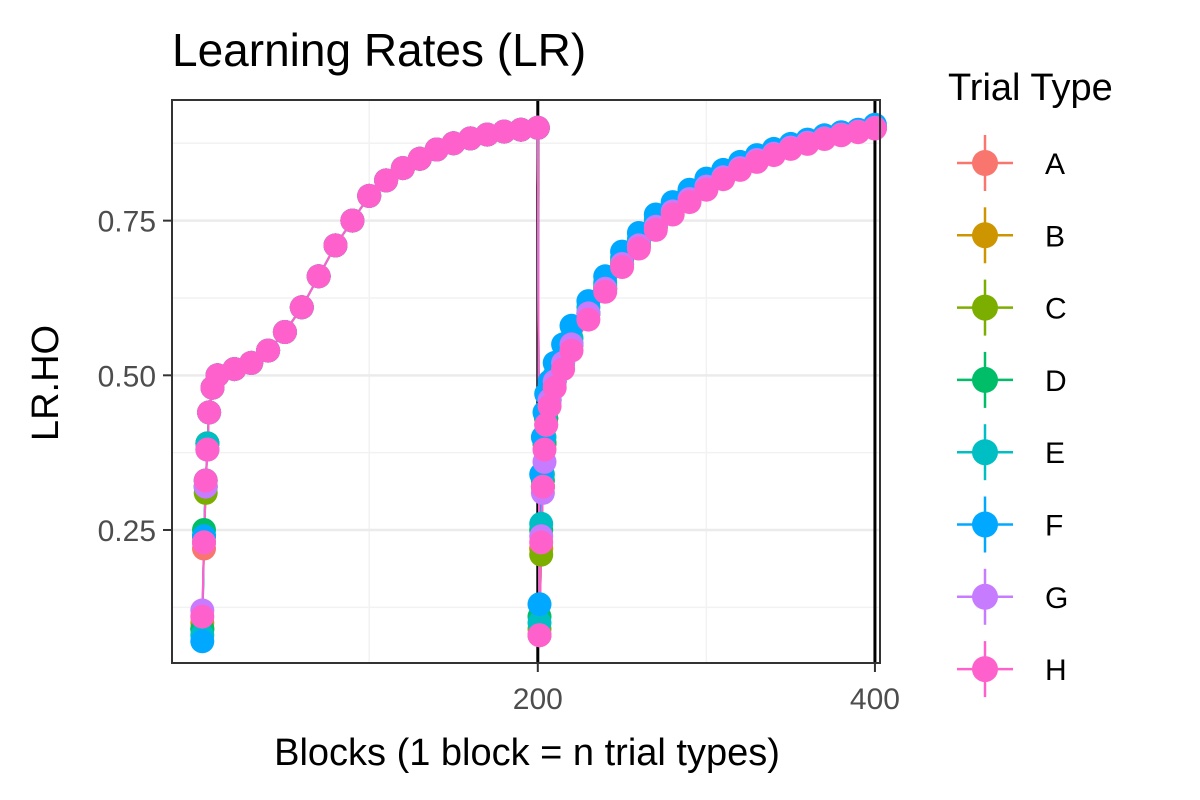 This screenshot has width=1200, height=800. What do you see at coordinates (1012, 379) in the screenshot?
I see `legend-item-D: D` at bounding box center [1012, 379].